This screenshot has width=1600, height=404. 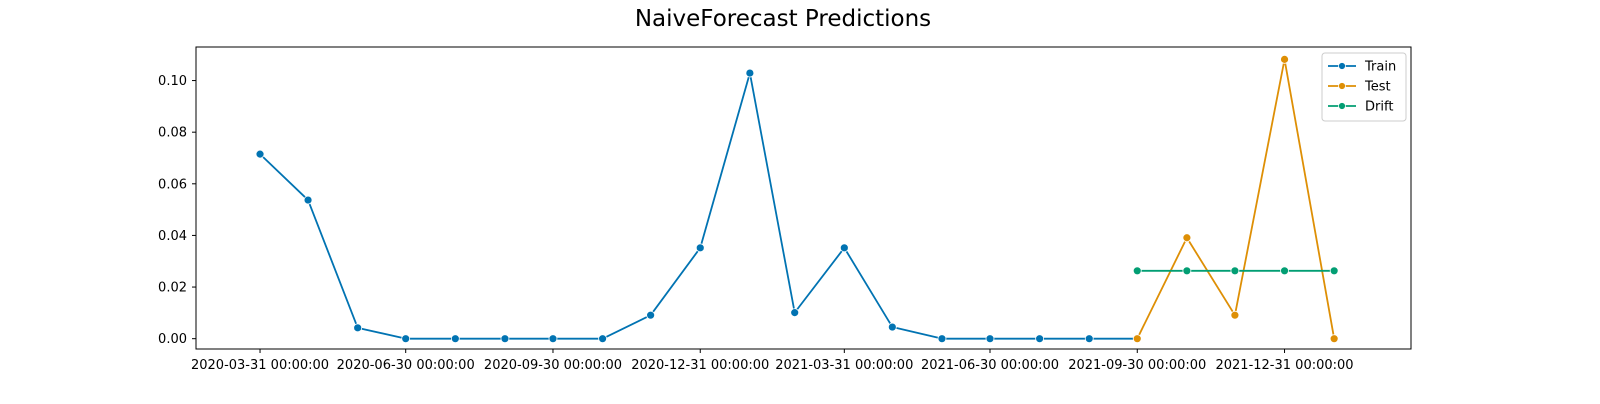 What do you see at coordinates (1342, 86) in the screenshot?
I see `legend-marker-test` at bounding box center [1342, 86].